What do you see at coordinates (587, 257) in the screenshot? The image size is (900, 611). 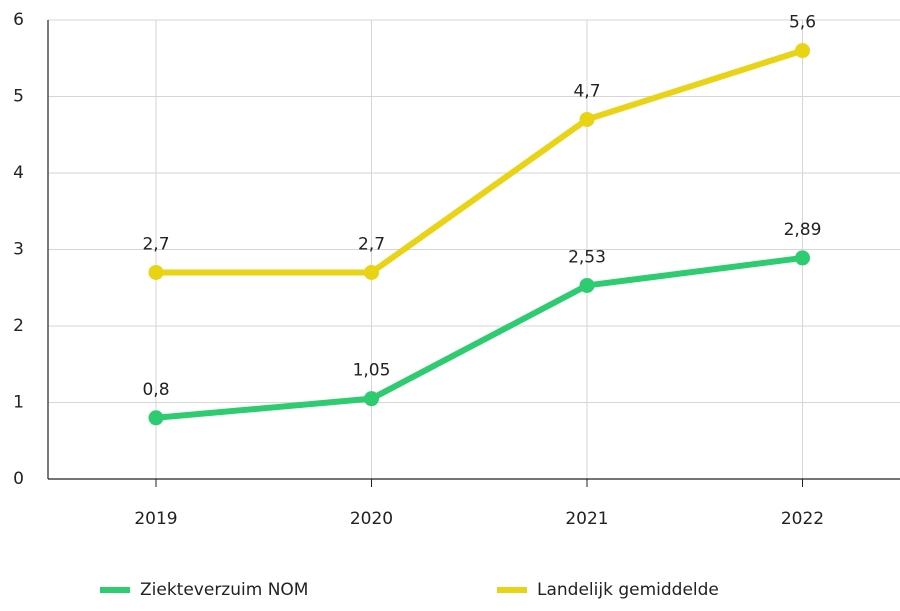 I see `data-label: 2,53` at bounding box center [587, 257].